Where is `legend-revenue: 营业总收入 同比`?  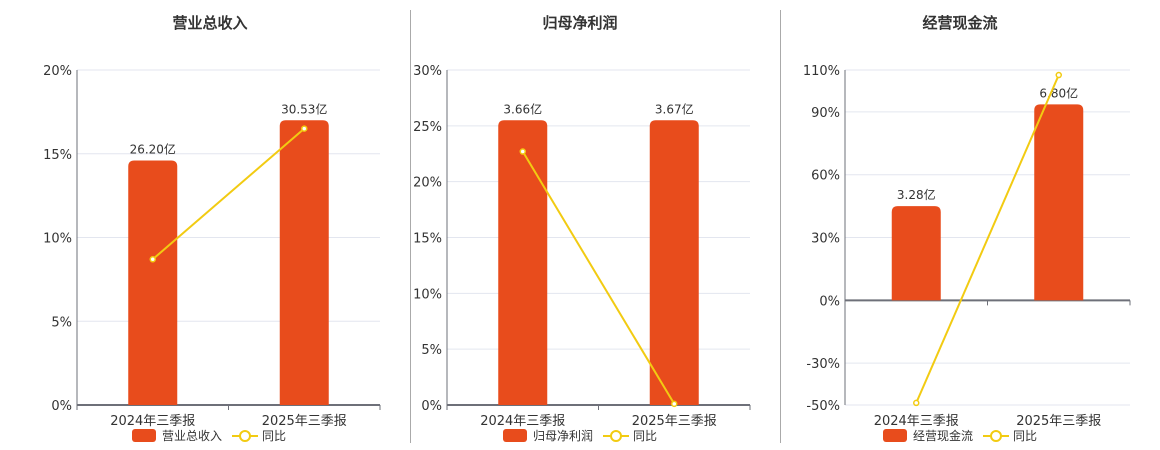
legend-revenue: 营业总收入 同比 is located at coordinates (209, 435).